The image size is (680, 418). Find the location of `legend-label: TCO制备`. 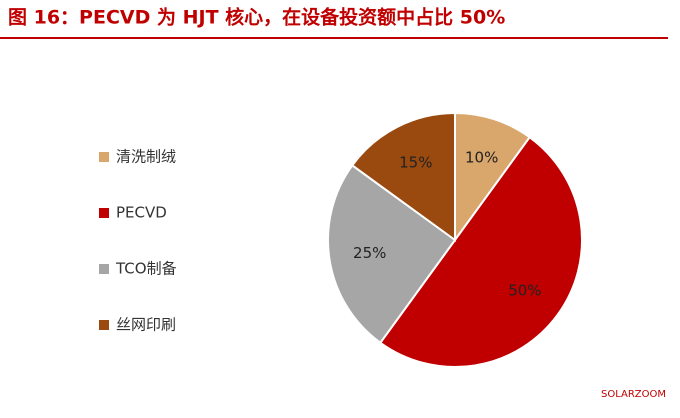

legend-label: TCO制备 is located at coordinates (146, 269).